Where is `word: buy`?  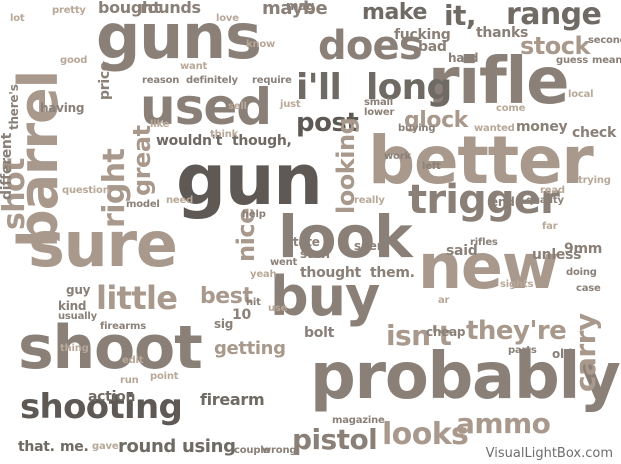
word: buy is located at coordinates (325, 296).